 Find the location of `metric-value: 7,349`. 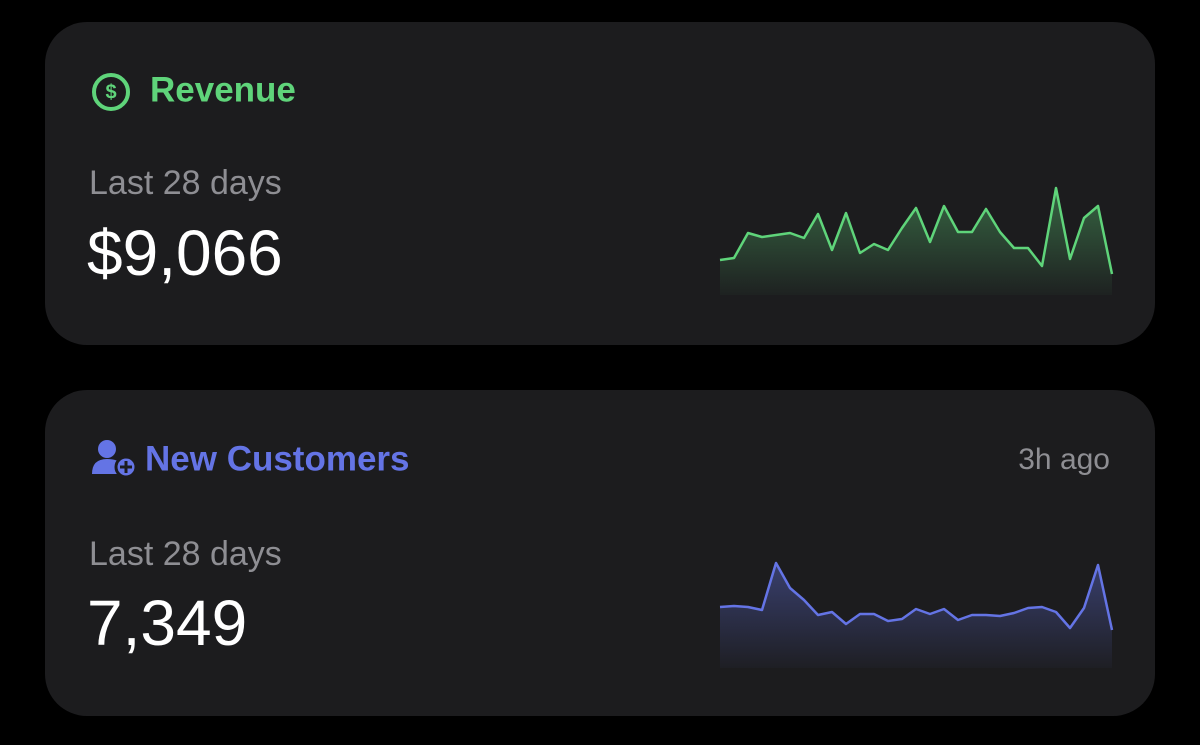

metric-value: 7,349 is located at coordinates (167, 623).